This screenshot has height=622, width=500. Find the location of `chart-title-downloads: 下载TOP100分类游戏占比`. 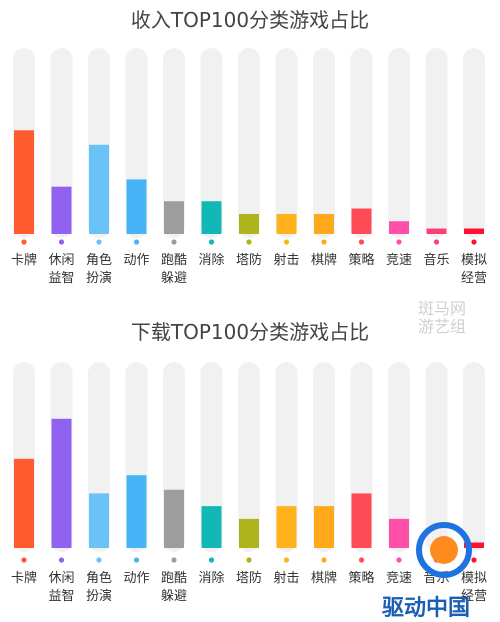

chart-title-downloads: 下载TOP100分类游戏占比 is located at coordinates (250, 332).